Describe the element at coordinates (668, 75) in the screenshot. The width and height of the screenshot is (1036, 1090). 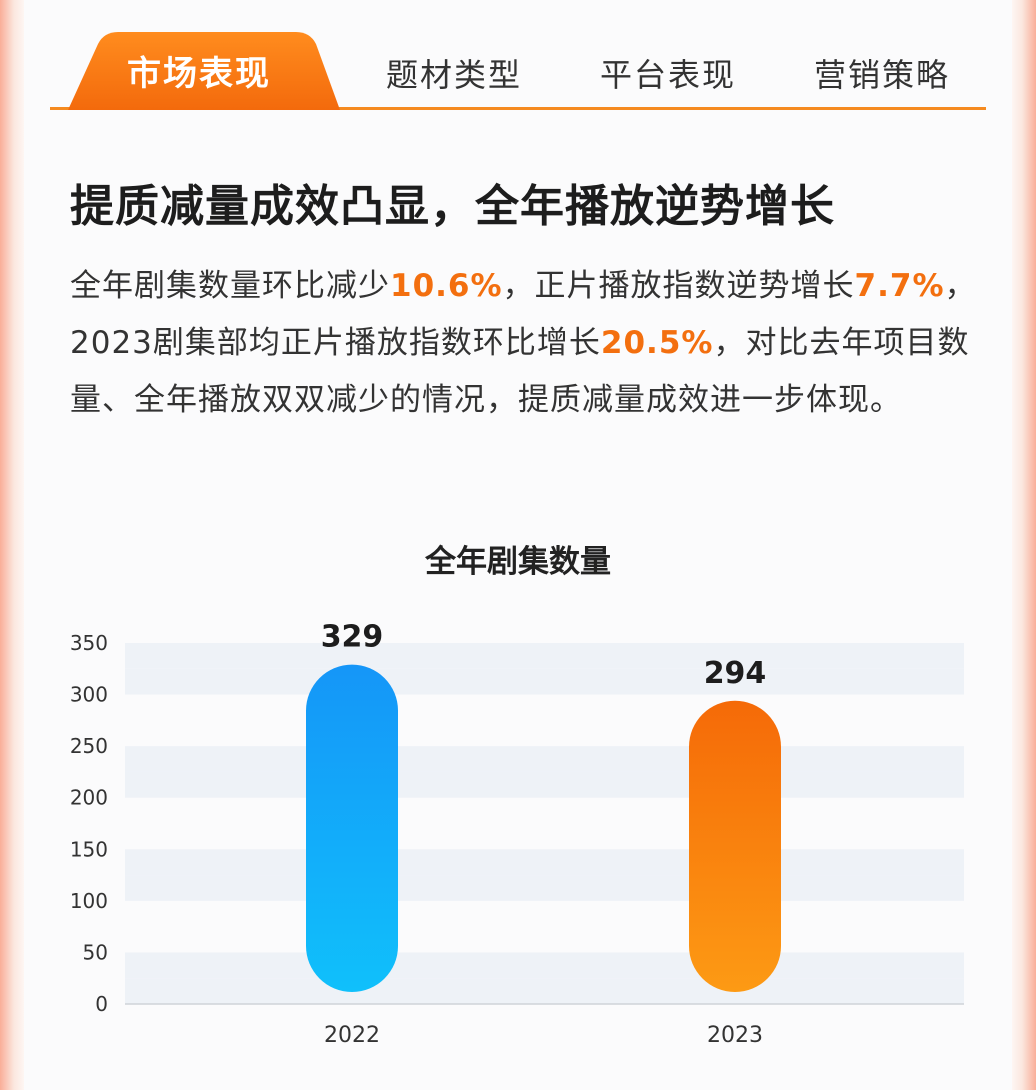
I see `tab-platform-performance: 平台表现` at that location.